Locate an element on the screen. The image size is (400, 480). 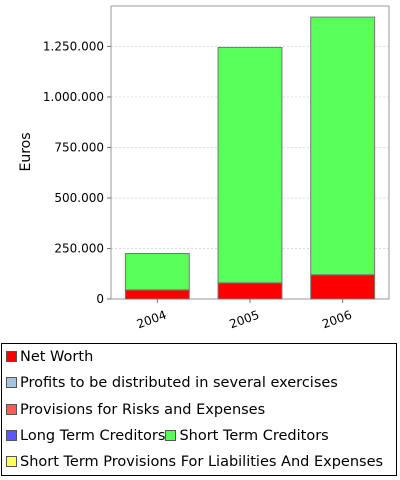
y-tick-label: 1.000.000 is located at coordinates (73, 97).